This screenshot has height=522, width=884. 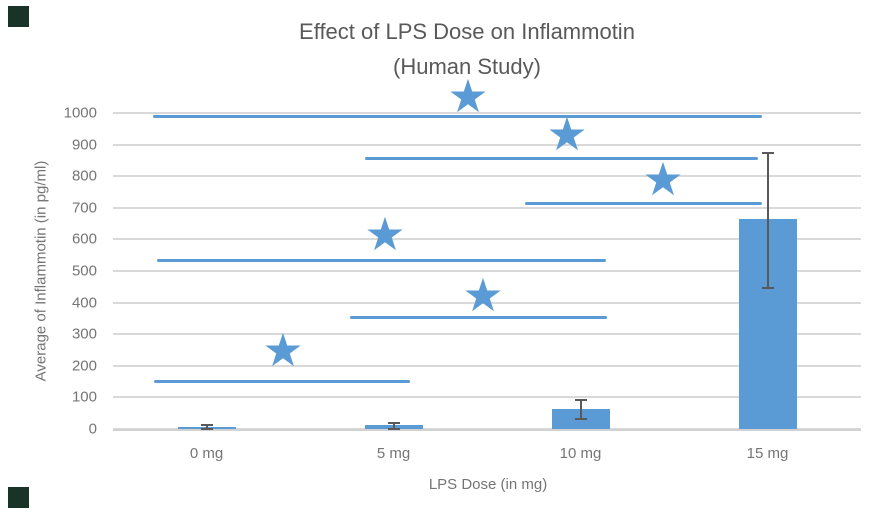 I want to click on y-tick-label: 500, so click(x=84, y=271).